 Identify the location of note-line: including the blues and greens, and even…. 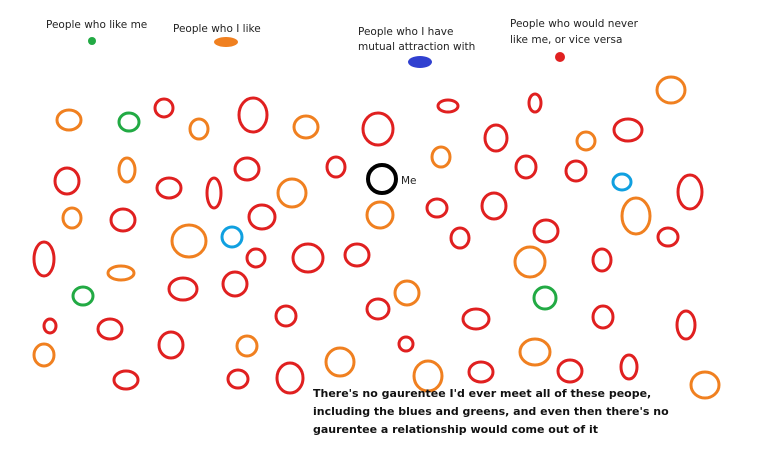
(491, 411).